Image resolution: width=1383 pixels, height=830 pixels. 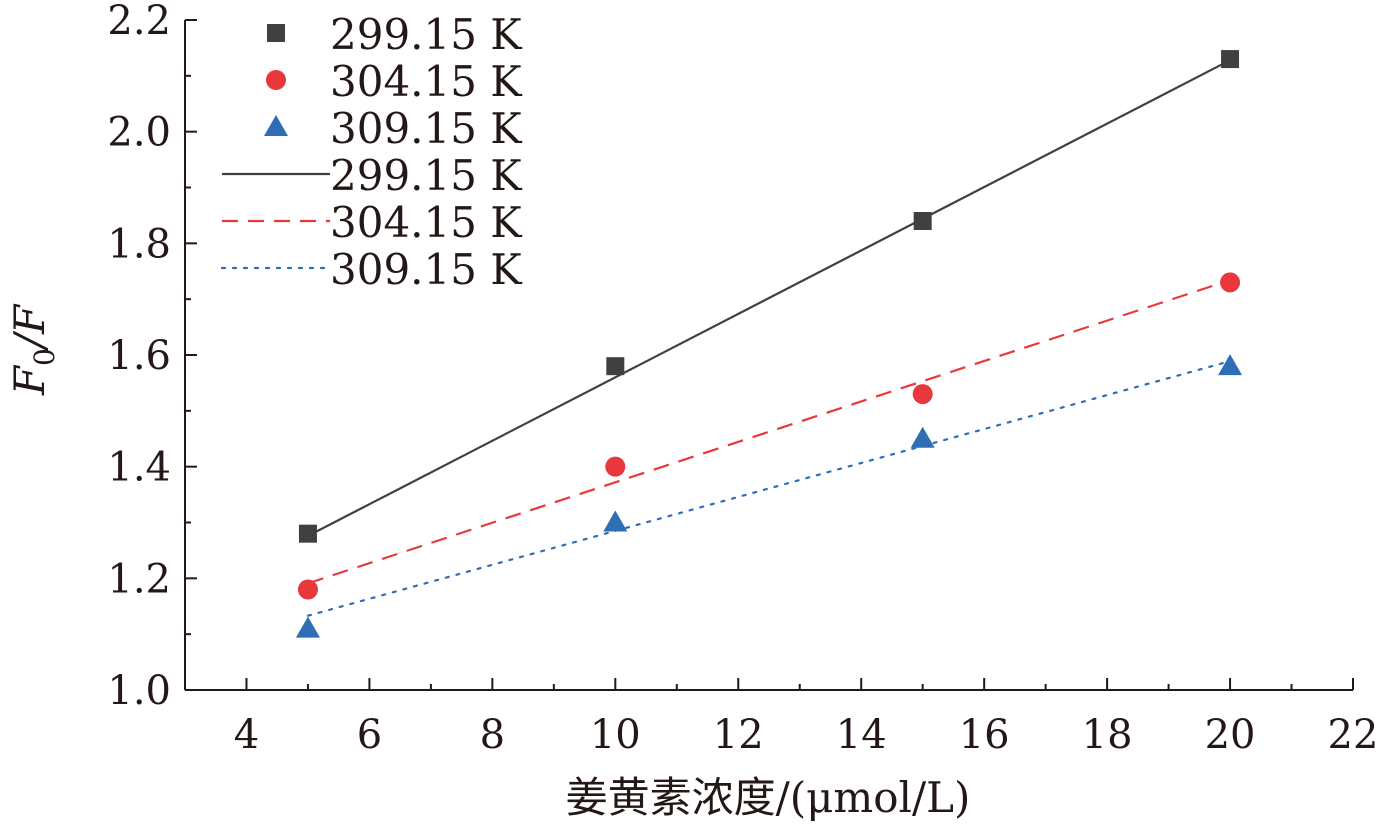 I want to click on y-axis-label: F0/F, so click(x=33, y=349).